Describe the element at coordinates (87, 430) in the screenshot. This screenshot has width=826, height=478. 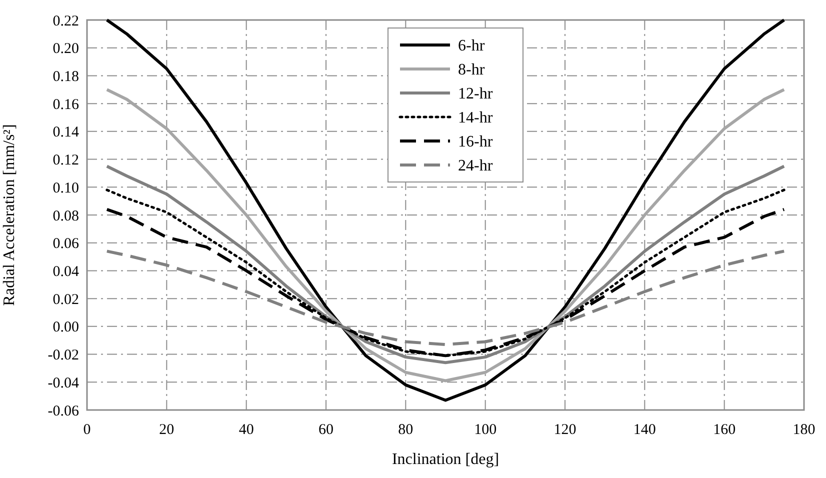
I see `x-tick-label: 0` at that location.